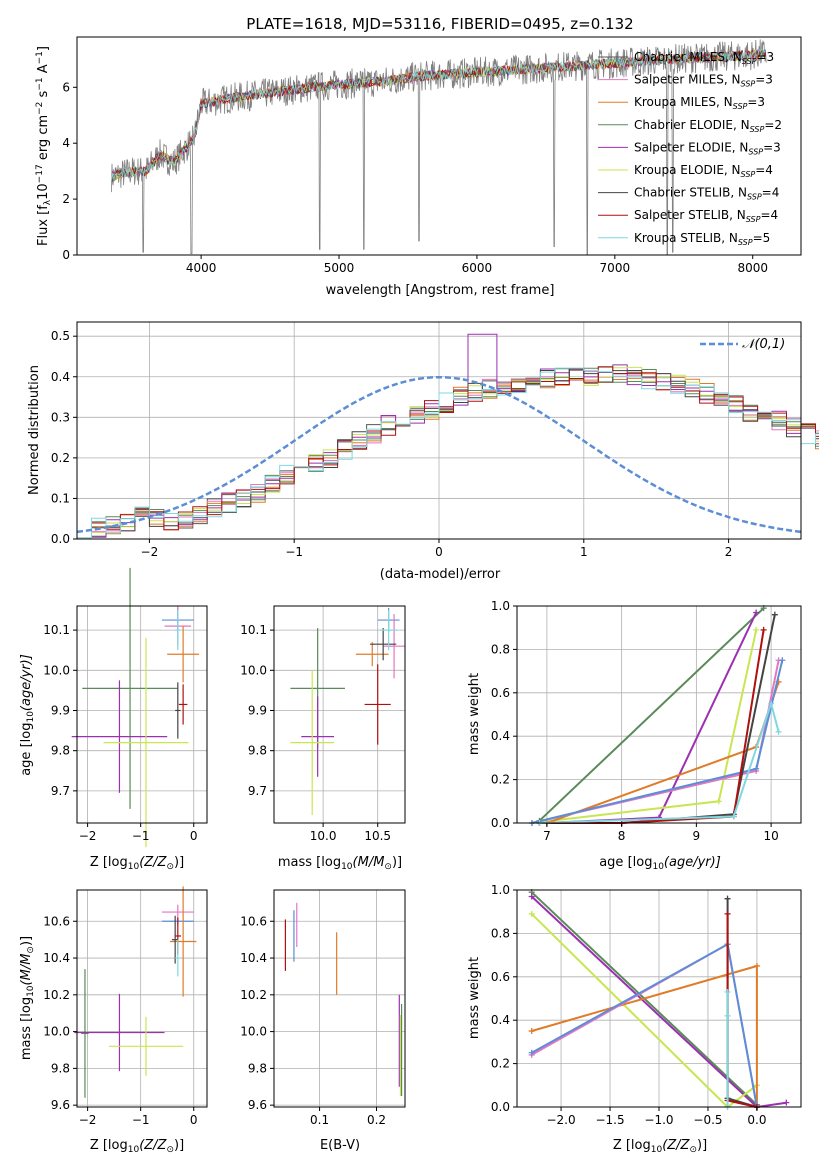 The image size is (819, 1170). What do you see at coordinates (615, 268) in the screenshot?
I see `x-tick-label: 7000` at bounding box center [615, 268].